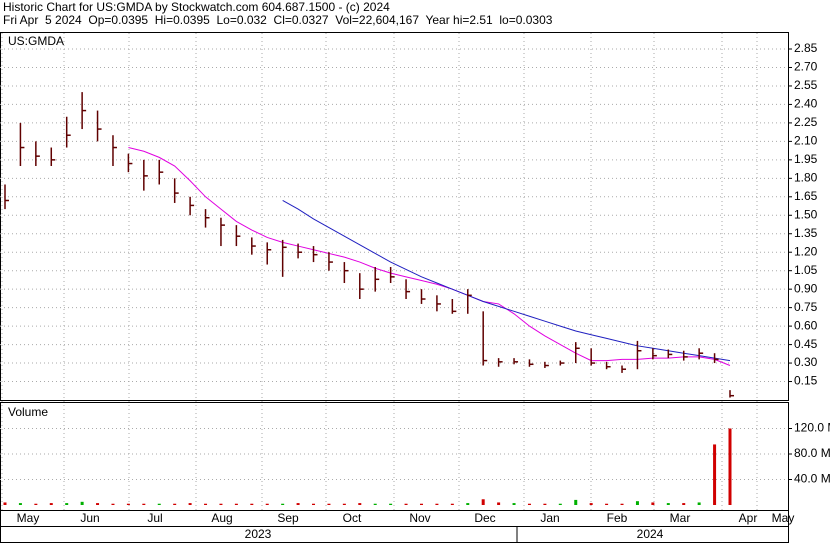 The width and height of the screenshot is (830, 543). Describe the element at coordinates (549, 518) in the screenshot. I see `month-label: Jan` at that location.